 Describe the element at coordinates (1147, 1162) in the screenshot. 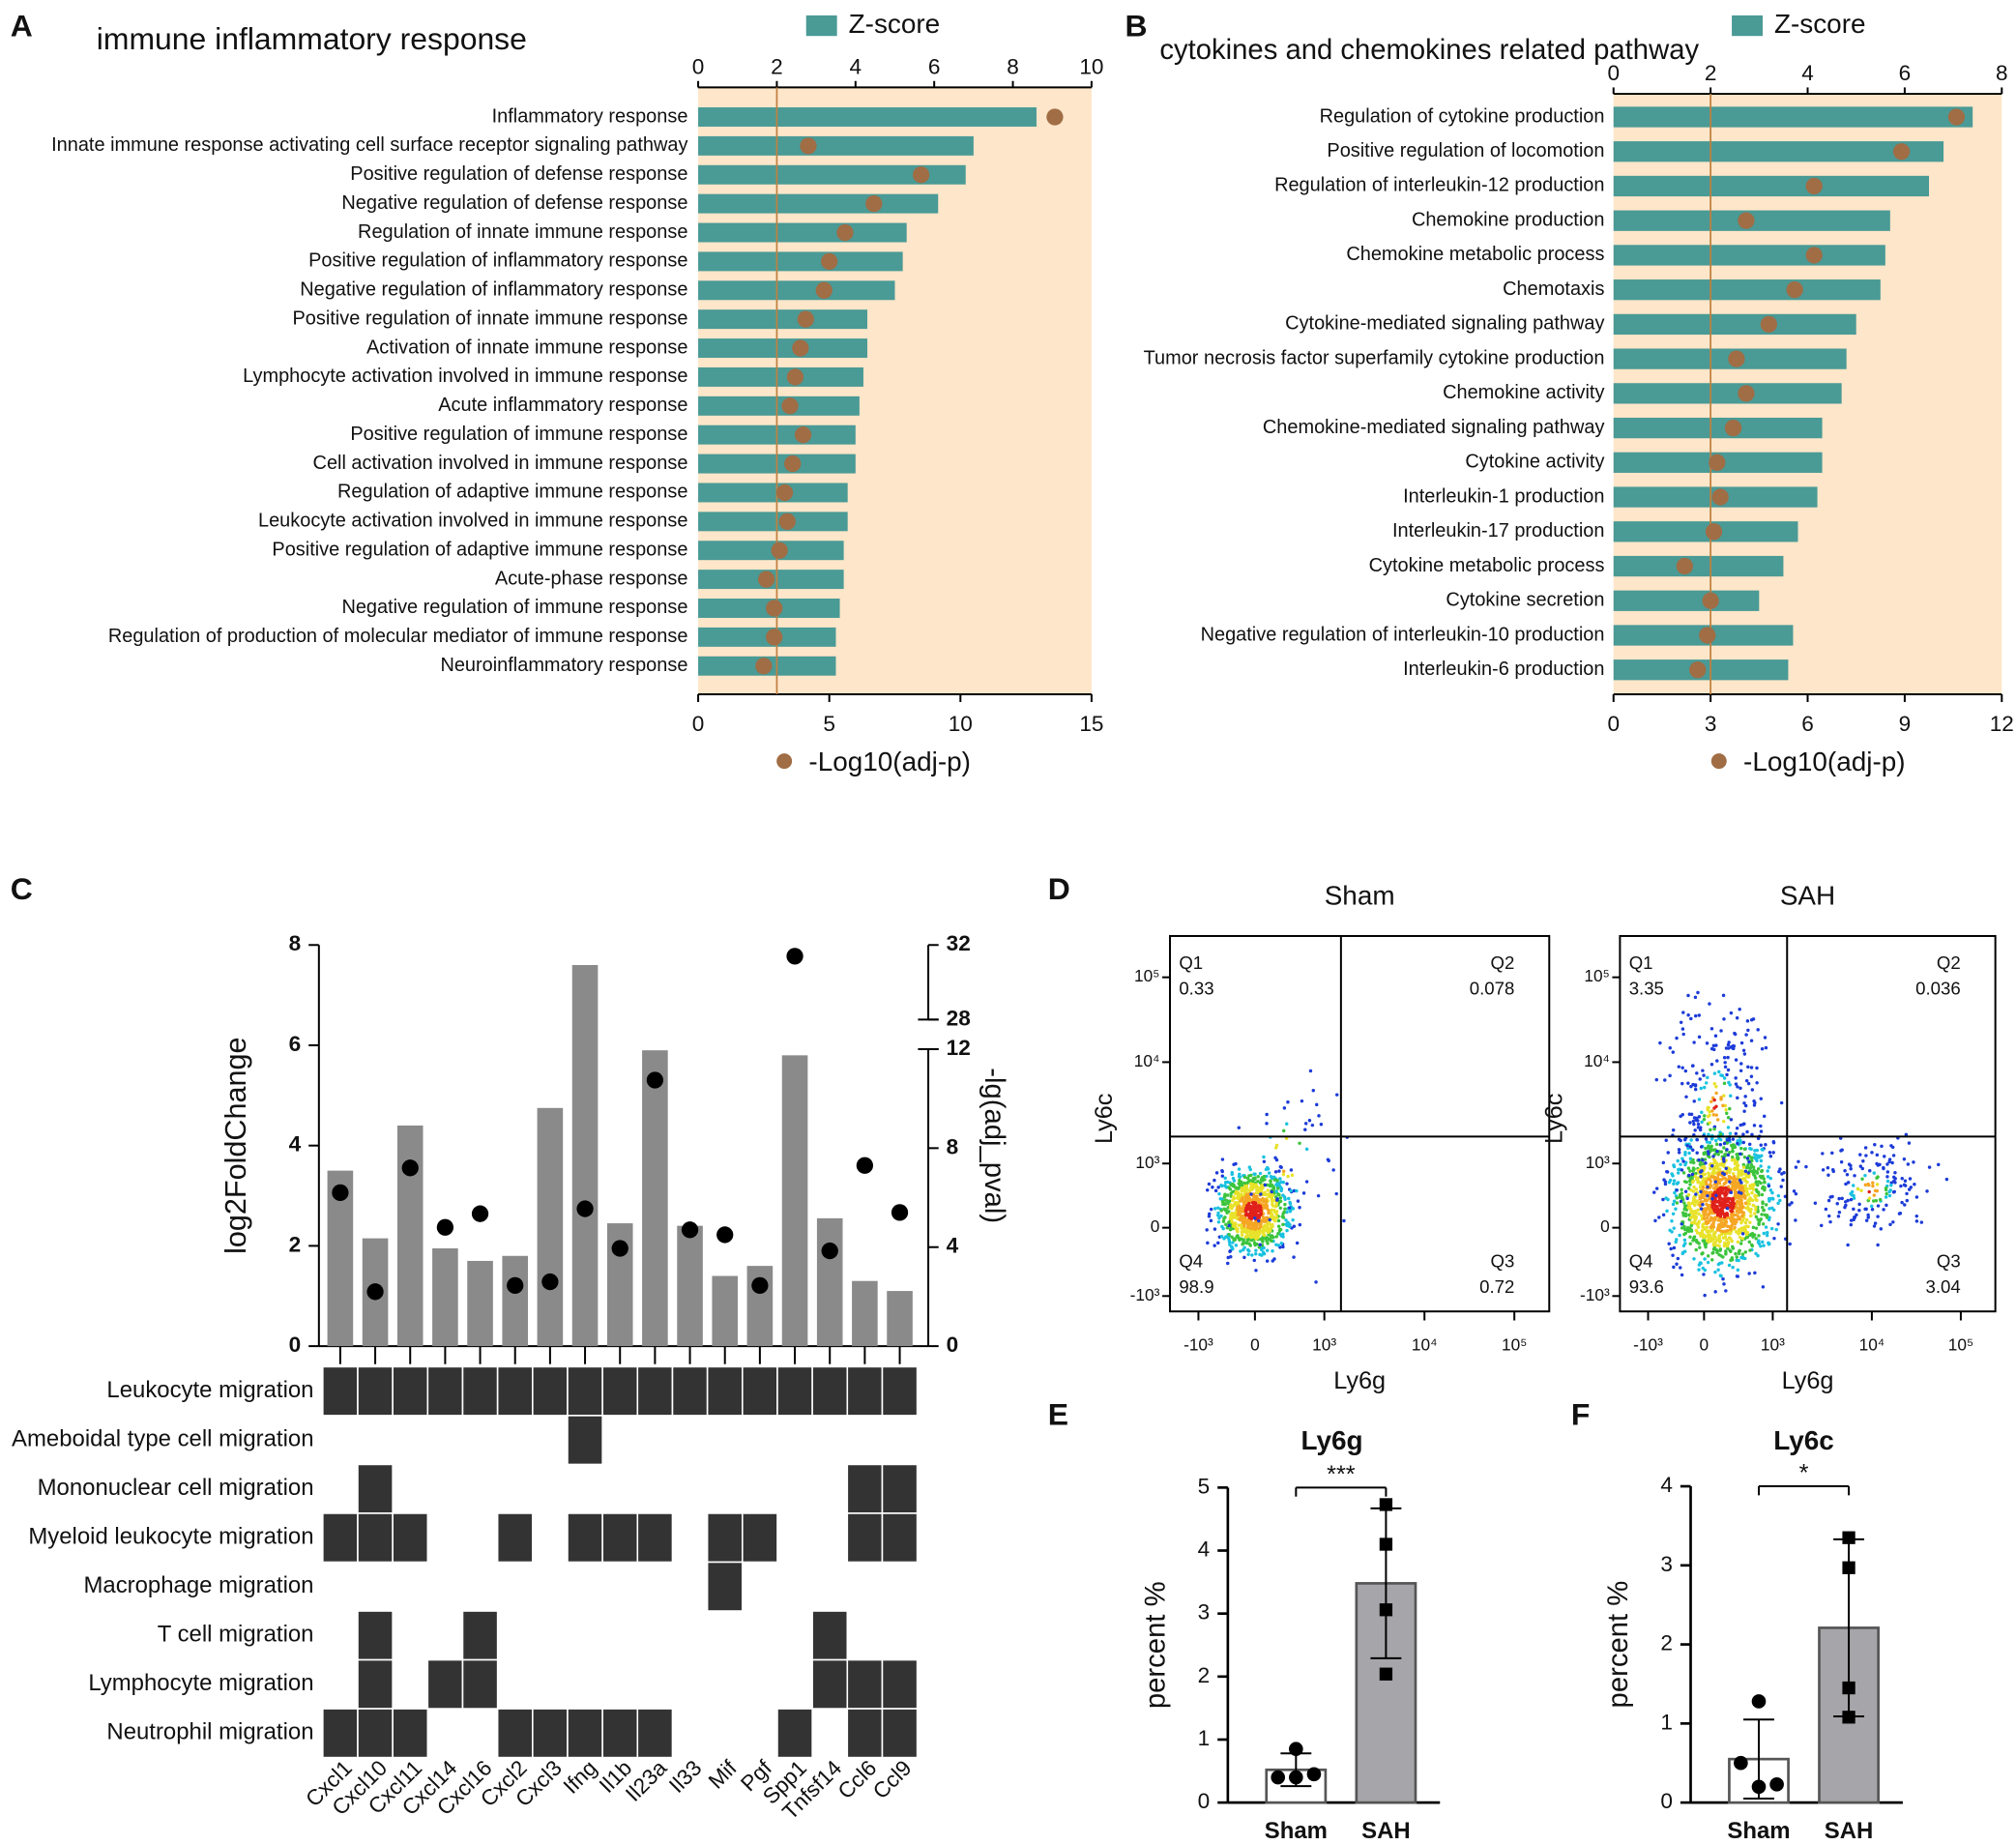

I see `y-tick-label: 10³` at that location.